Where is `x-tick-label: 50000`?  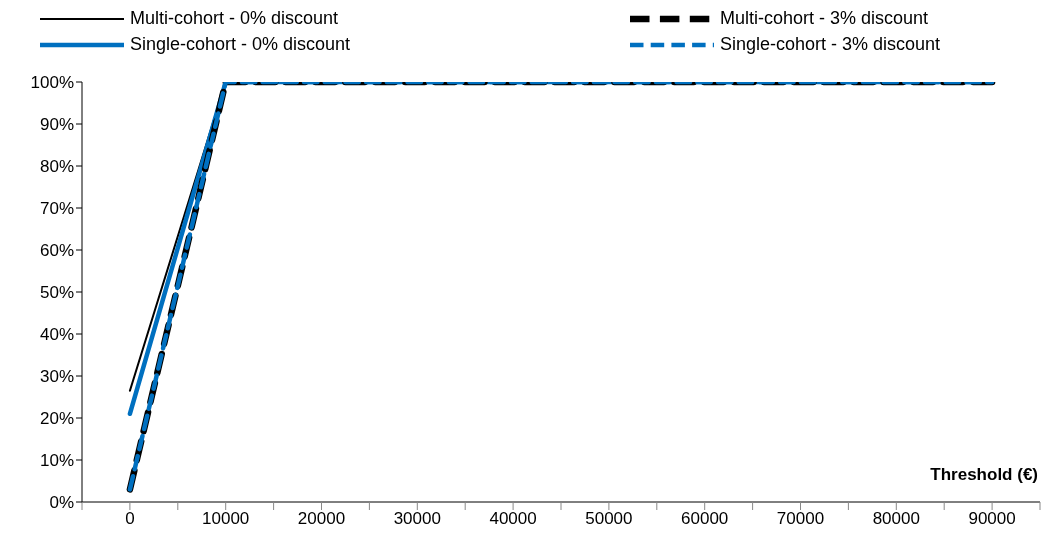 x-tick-label: 50000 is located at coordinates (609, 518).